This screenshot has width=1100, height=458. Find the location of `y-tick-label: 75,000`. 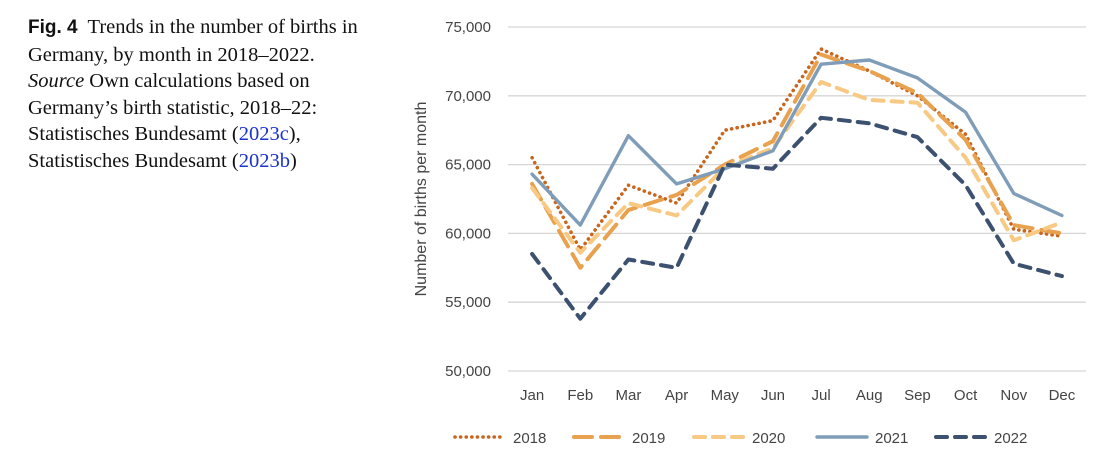

y-tick-label: 75,000 is located at coordinates (468, 27).